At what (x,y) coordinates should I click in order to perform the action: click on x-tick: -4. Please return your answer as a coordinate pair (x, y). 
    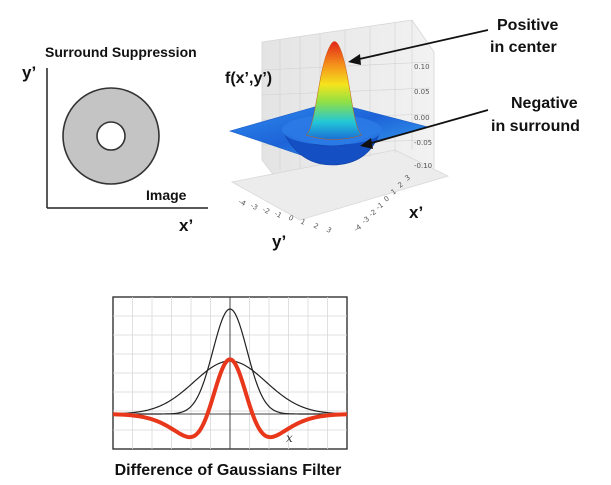
    Looking at the image, I should click on (358, 228).